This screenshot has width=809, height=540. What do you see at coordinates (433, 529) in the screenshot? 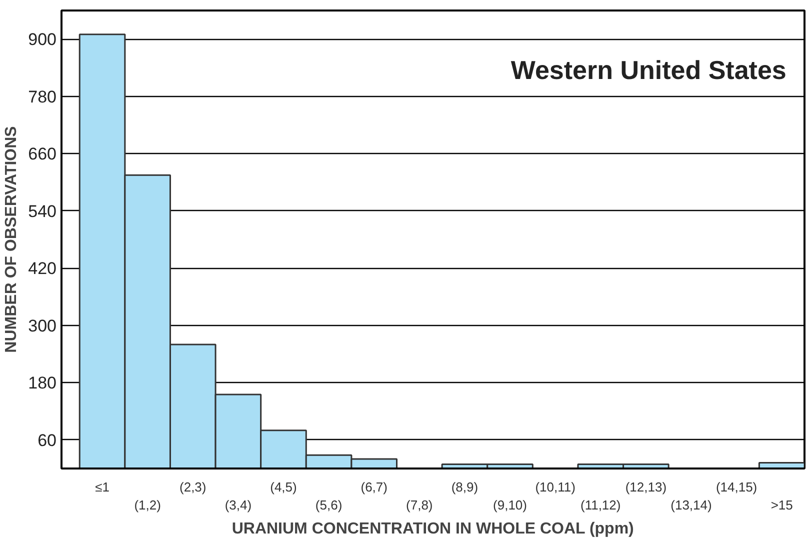
I see `x-axis-title: URANIUM CONCENTRATION IN WHOLE COAL (ppm)` at bounding box center [433, 529].